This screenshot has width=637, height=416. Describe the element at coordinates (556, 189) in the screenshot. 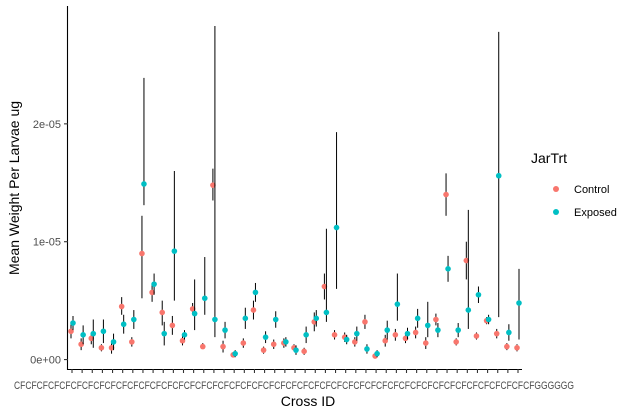

I see `legend-key-control` at that location.